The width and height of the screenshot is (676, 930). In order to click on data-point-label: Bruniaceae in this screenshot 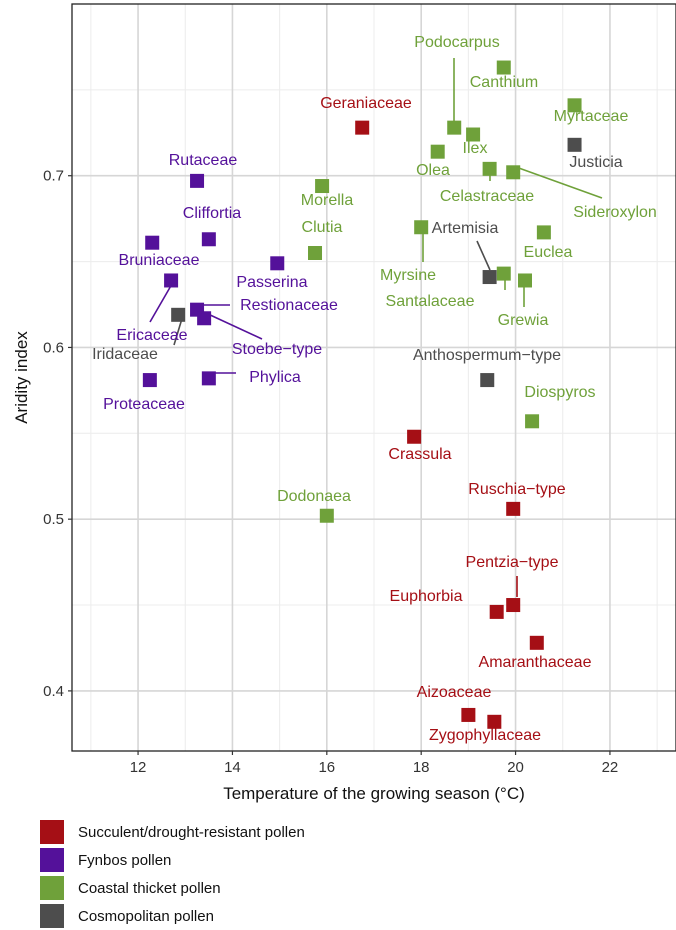, I will do `click(159, 260)`.